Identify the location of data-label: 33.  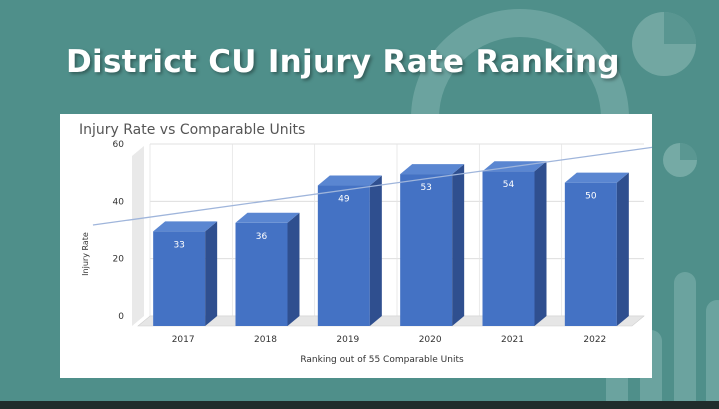
(178, 245).